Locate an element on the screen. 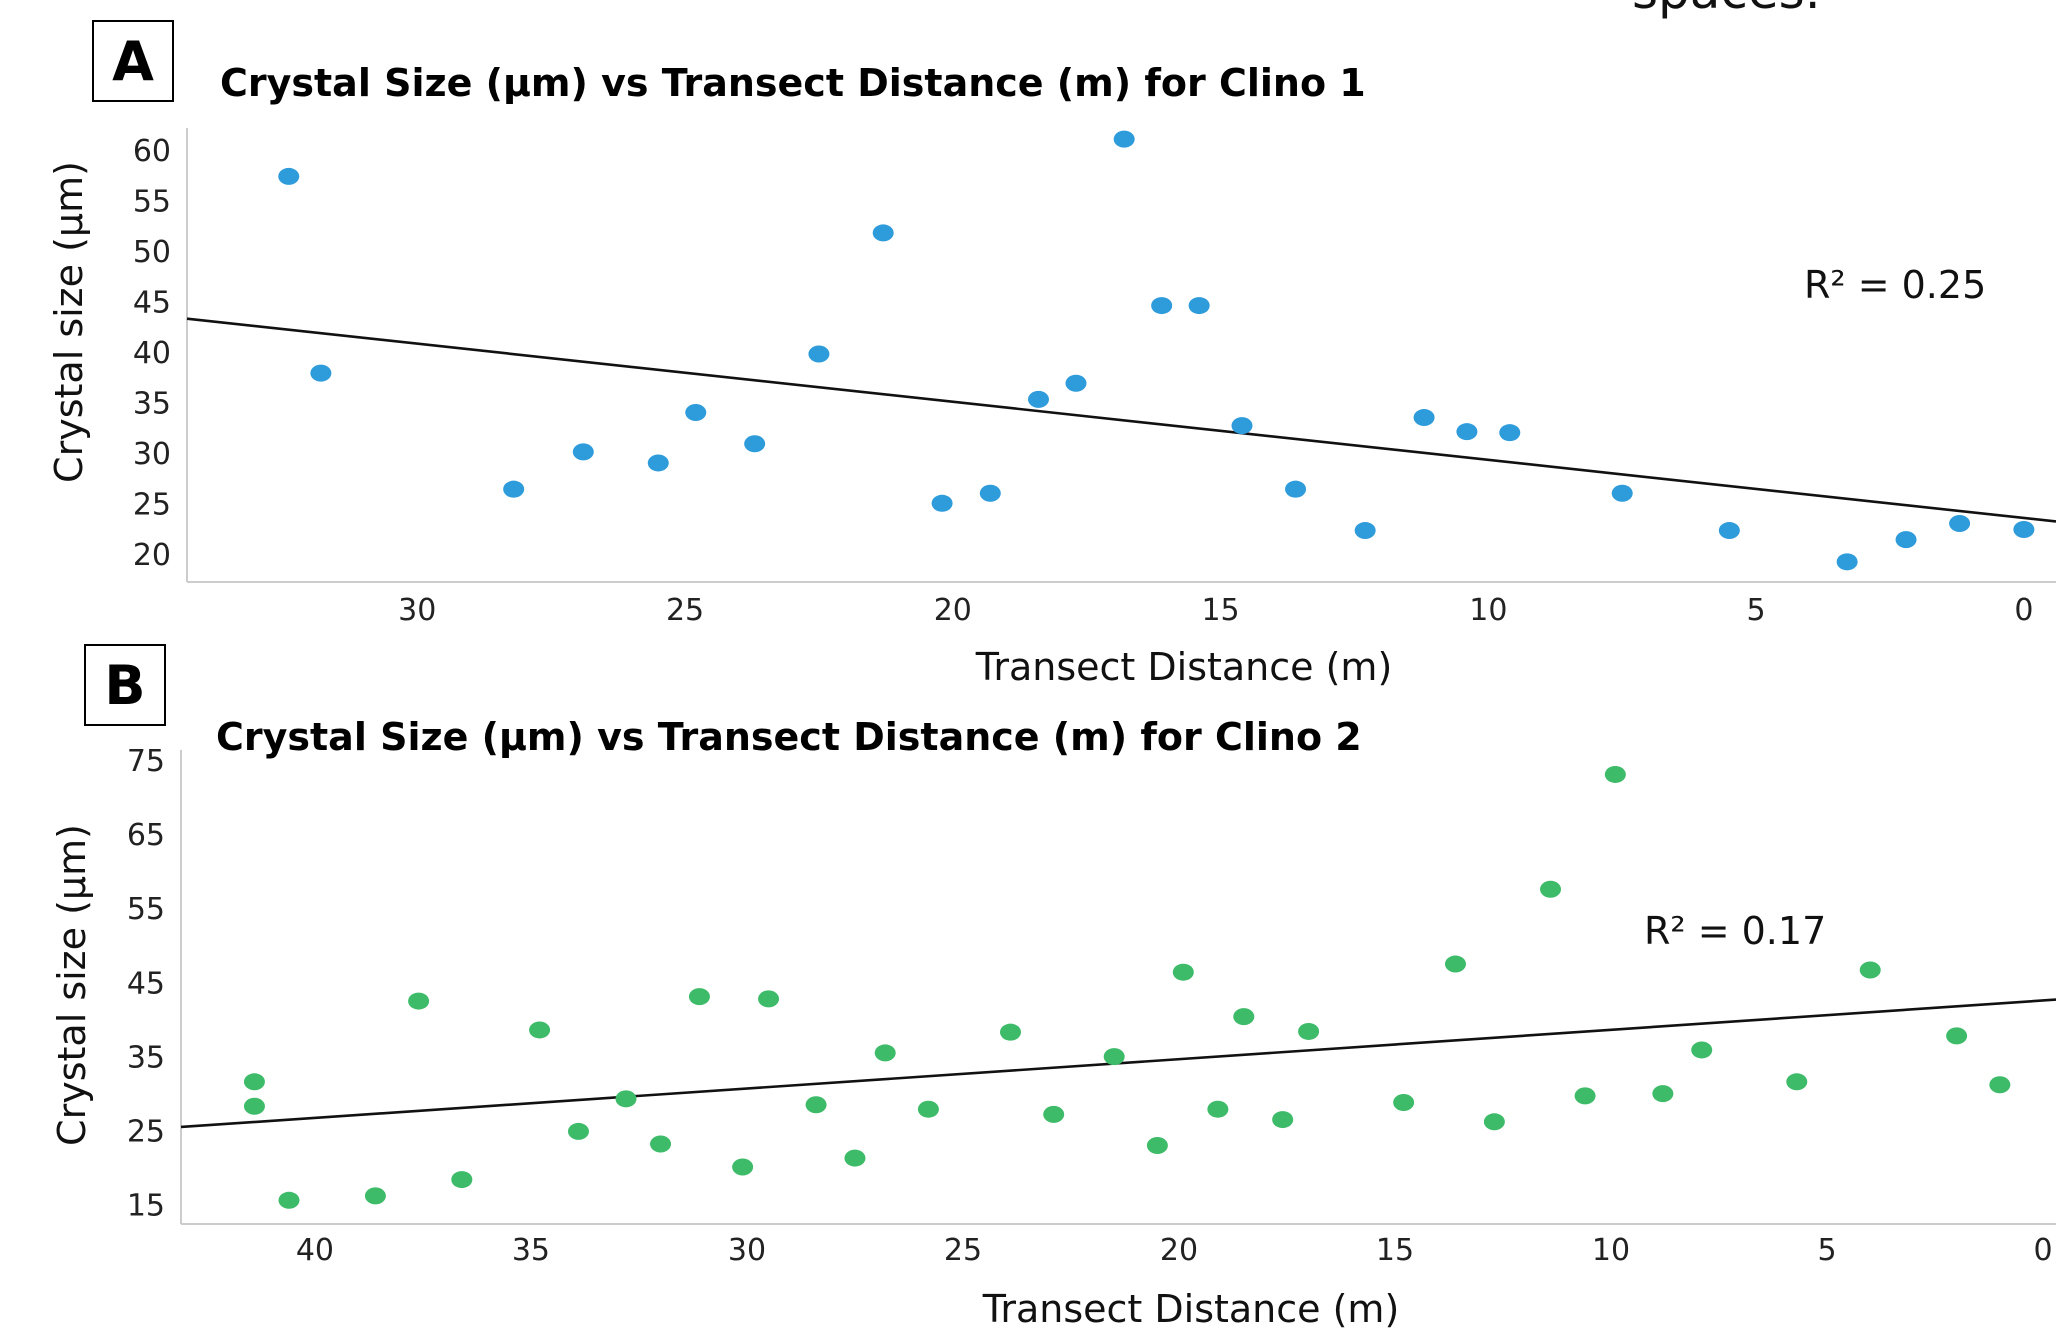 Image resolution: width=2056 pixels, height=1328 pixels. panel-b-letter-box is located at coordinates (125, 685).